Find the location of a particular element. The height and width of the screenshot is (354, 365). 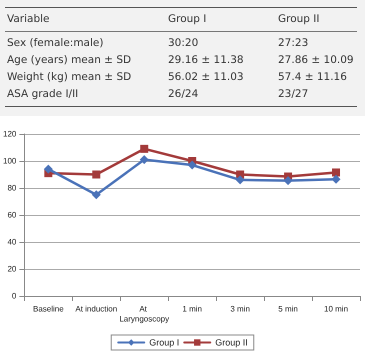

y-tick-label: 40 is located at coordinates (12, 242).